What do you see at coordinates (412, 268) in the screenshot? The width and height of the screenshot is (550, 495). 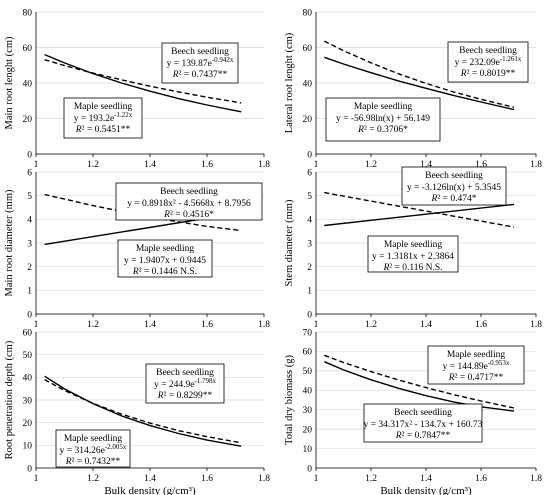 I see `r-squared: R² = 0.116 N.S.` at bounding box center [412, 268].